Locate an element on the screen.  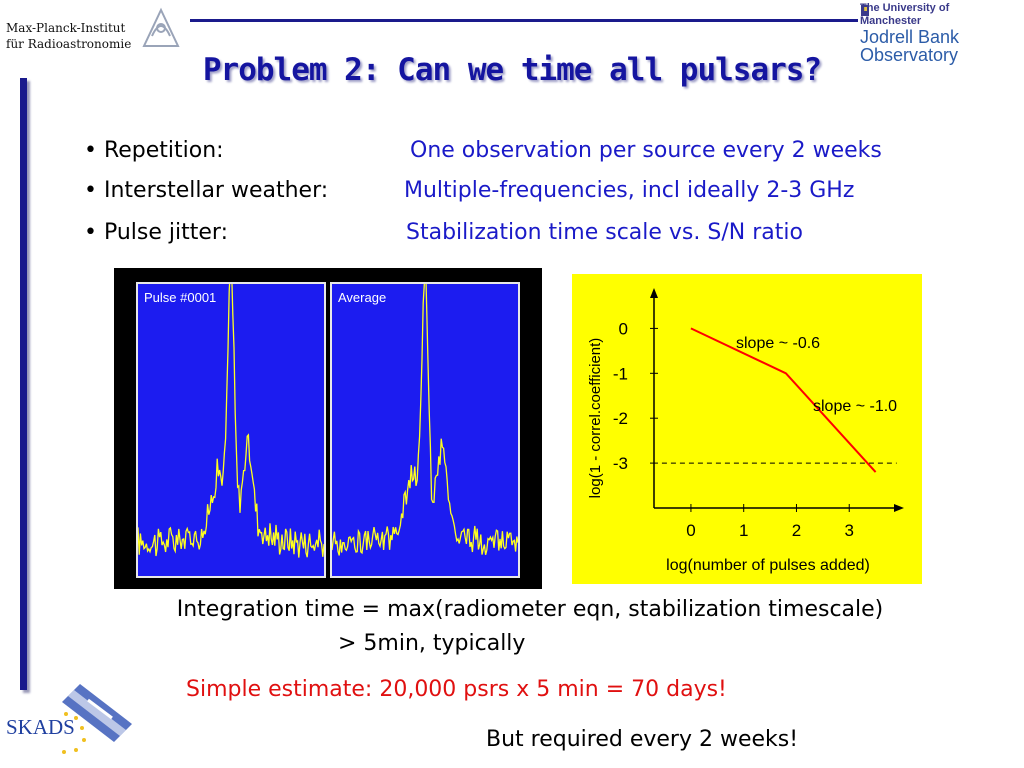
average-pulse-plot: Average is located at coordinates (425, 430).